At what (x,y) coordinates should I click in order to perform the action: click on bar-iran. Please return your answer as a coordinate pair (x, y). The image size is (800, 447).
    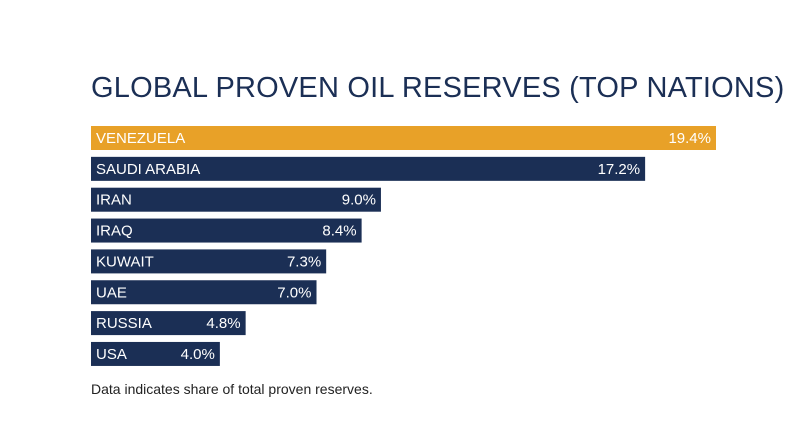
    Looking at the image, I should click on (236, 199).